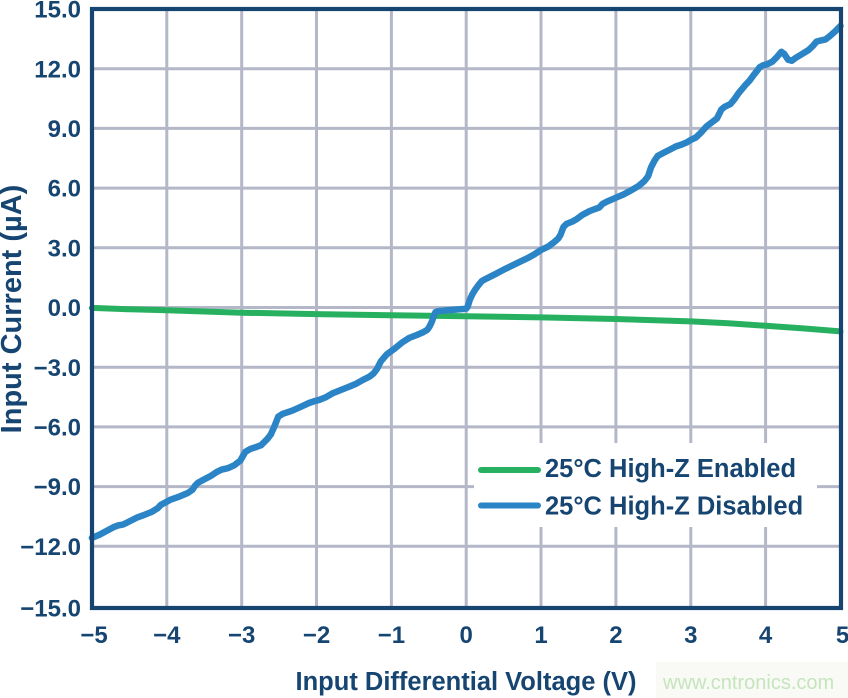 The height and width of the screenshot is (698, 848). What do you see at coordinates (690, 635) in the screenshot?
I see `svg-text: 3` at bounding box center [690, 635].